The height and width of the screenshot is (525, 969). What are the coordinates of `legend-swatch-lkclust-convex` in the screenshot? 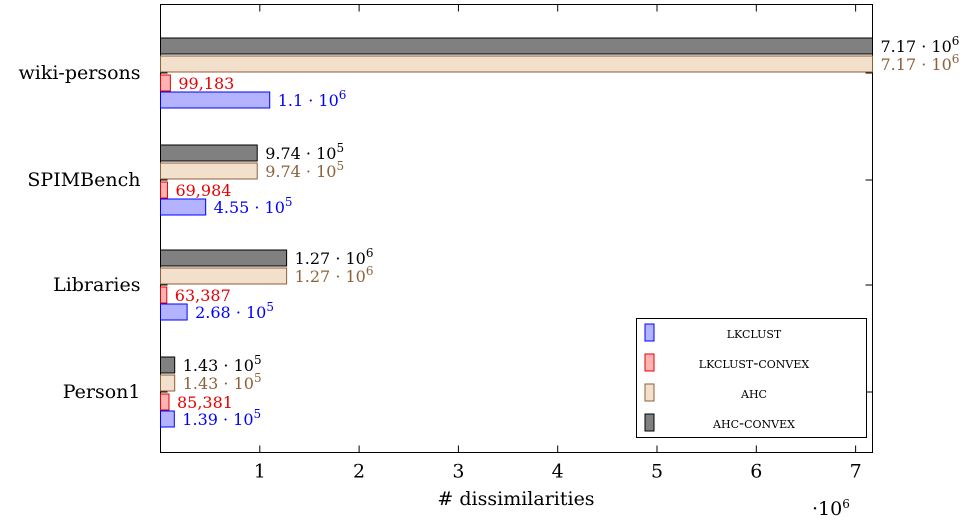 It's located at (649, 362).